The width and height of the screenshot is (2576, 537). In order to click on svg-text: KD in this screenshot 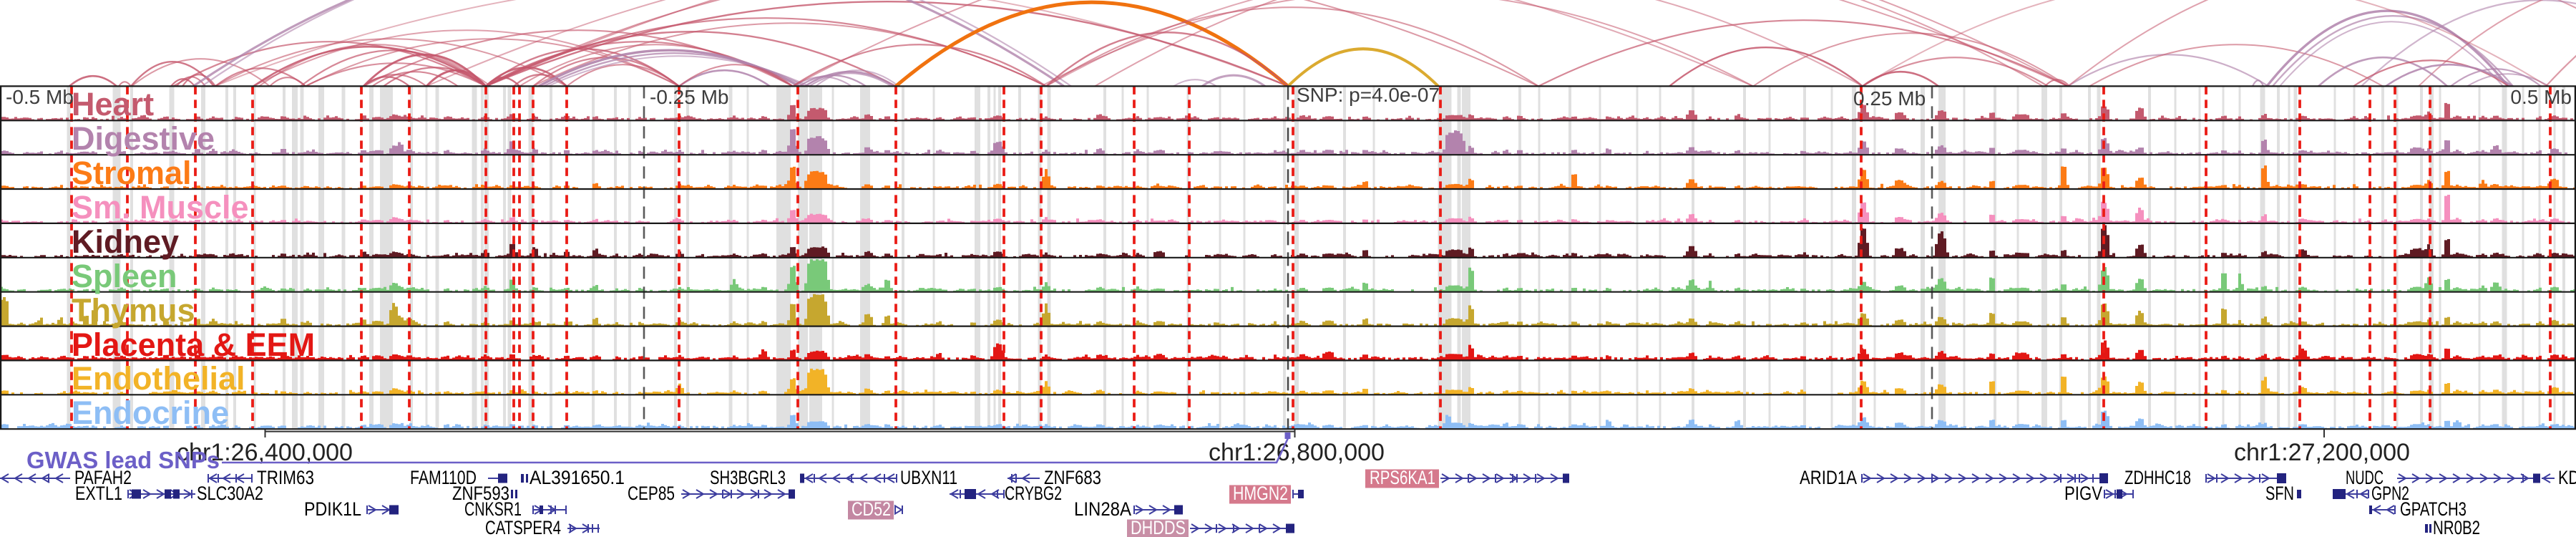, I will do `click(2567, 477)`.